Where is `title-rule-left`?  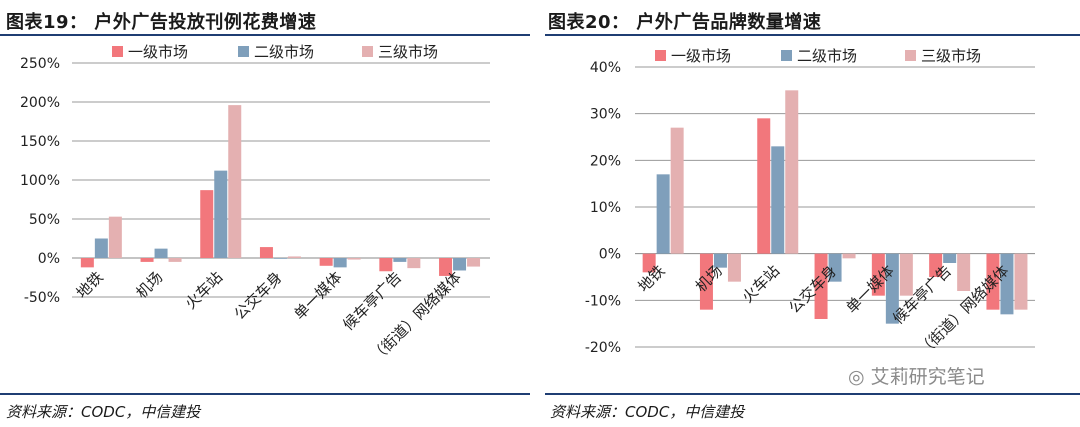
title-rule-left is located at coordinates (265, 35).